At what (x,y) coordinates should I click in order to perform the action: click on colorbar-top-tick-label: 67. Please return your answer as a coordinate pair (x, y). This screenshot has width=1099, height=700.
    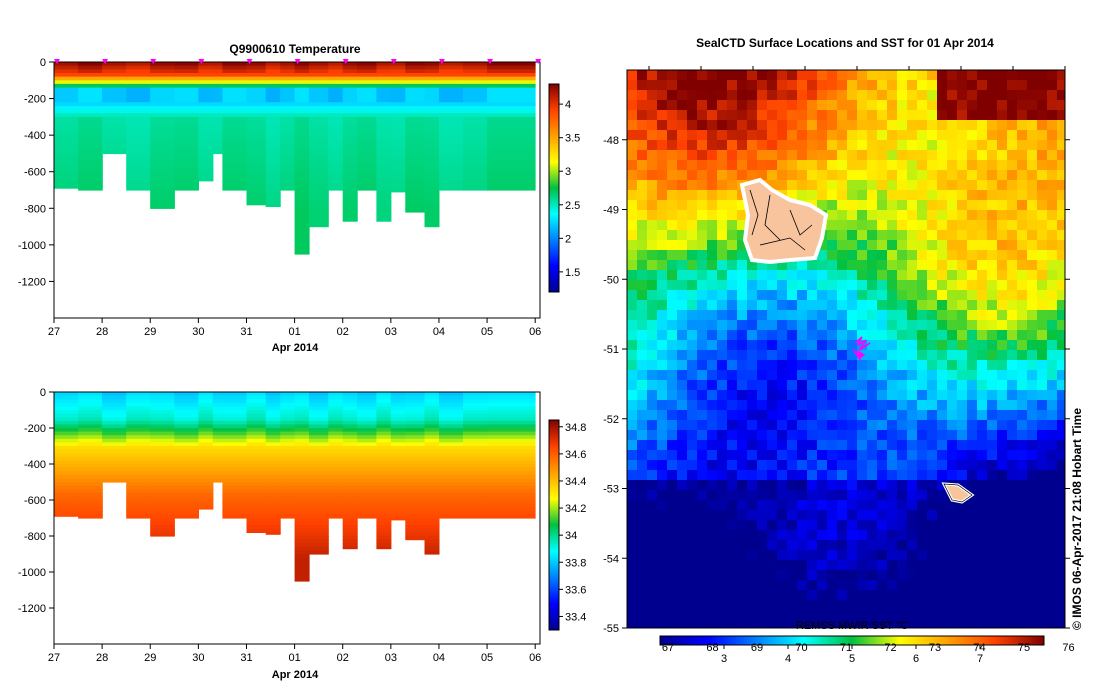
    Looking at the image, I should click on (668, 648).